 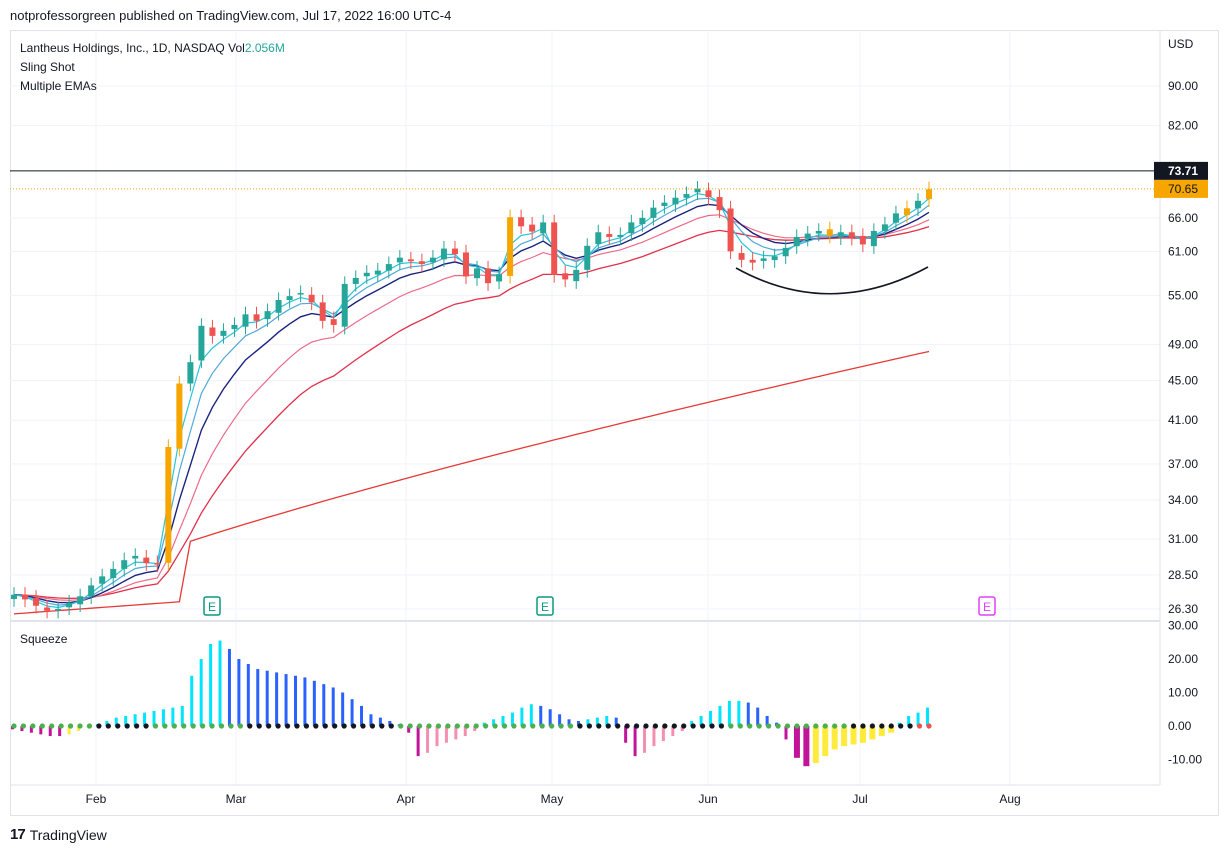 I want to click on brand-name: TradingView, so click(x=68, y=834).